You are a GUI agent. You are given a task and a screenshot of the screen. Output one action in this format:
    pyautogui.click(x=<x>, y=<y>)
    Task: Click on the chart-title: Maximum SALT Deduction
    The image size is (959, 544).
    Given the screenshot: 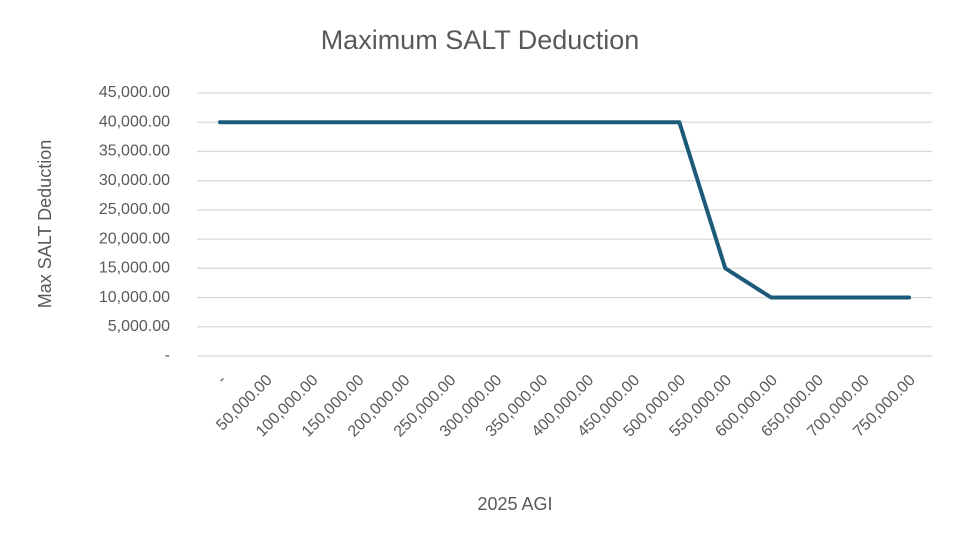 What is the action you would take?
    pyautogui.click(x=480, y=40)
    